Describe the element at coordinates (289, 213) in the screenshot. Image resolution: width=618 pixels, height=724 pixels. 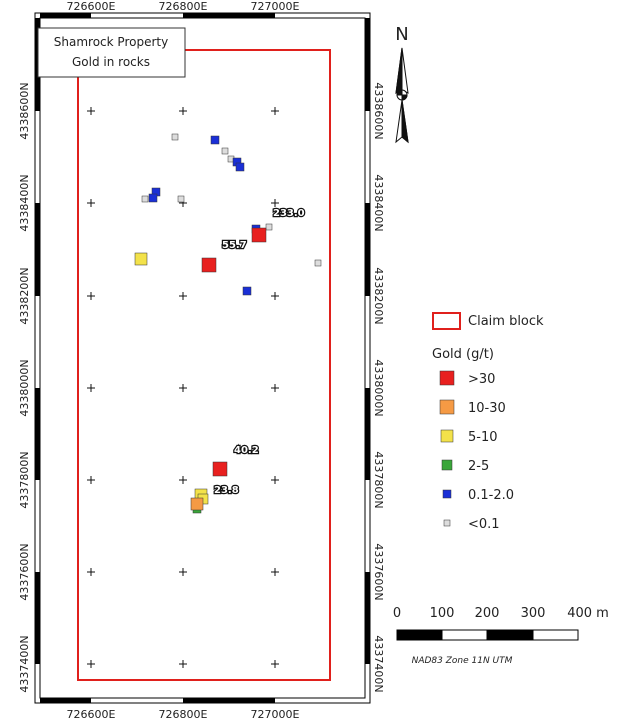
I see `assay-label: 233.0` at that location.